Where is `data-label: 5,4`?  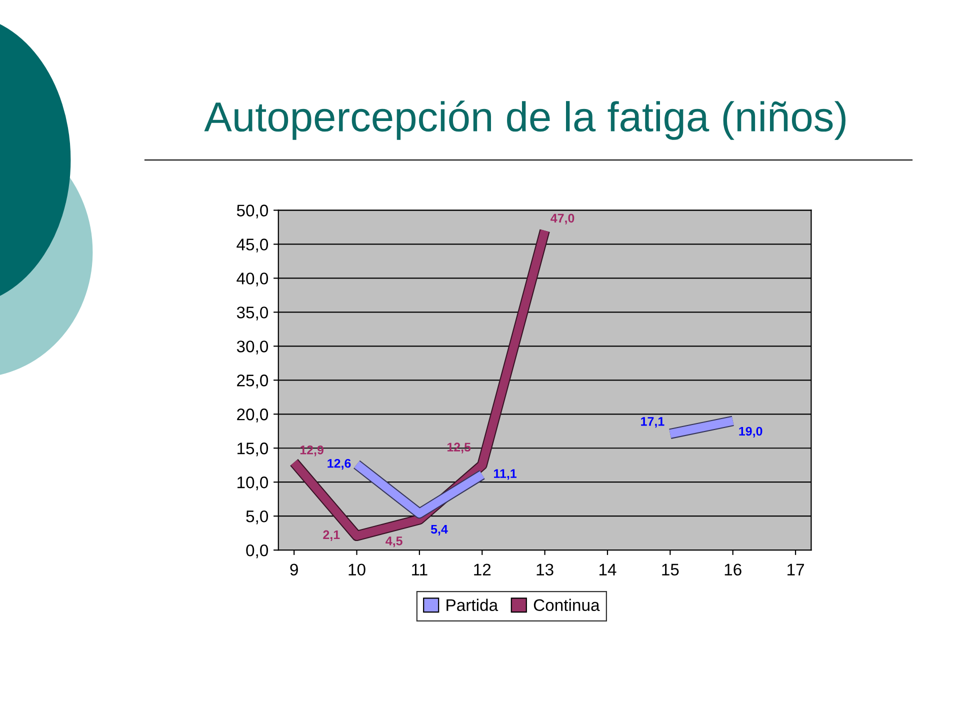
data-label: 5,4 is located at coordinates (439, 530).